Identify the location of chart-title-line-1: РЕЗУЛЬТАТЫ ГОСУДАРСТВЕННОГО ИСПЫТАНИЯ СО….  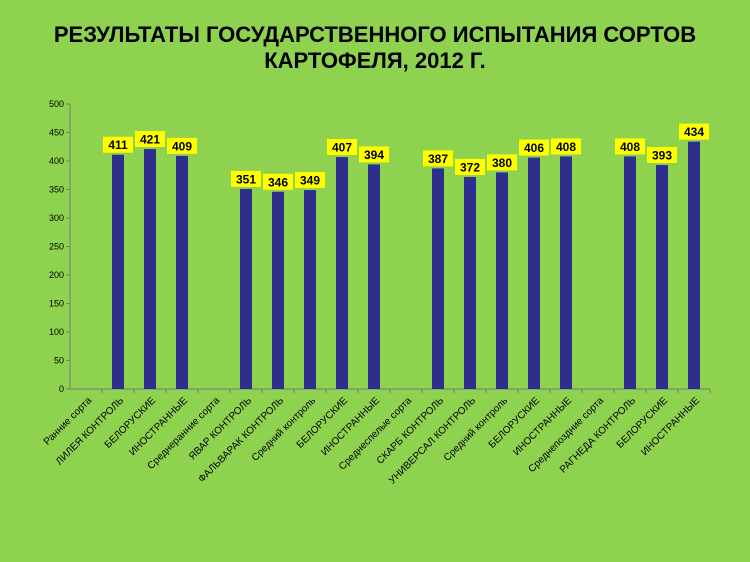
(375, 34).